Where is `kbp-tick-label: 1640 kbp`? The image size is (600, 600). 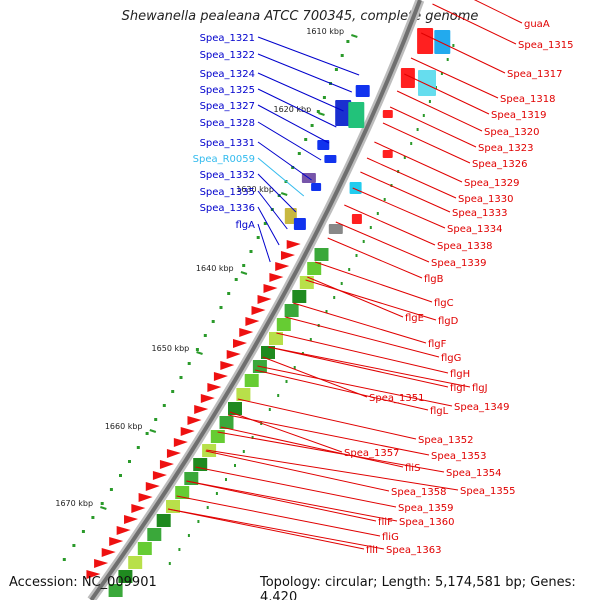
kbp-tick-label: 1640 kbp is located at coordinates (215, 268).